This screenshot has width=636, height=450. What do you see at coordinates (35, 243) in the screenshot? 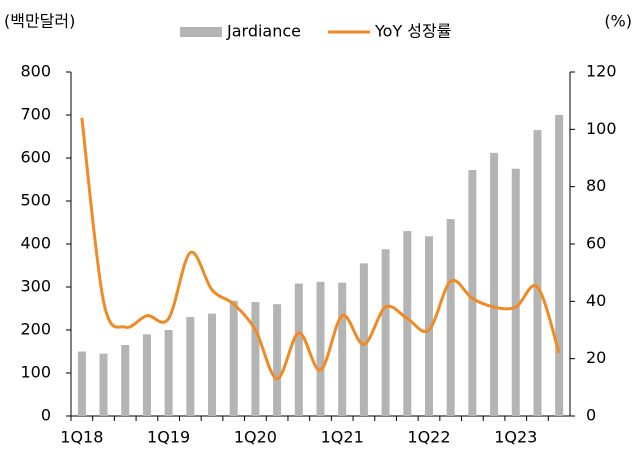
I see `y-tick-label: 400` at bounding box center [35, 243].